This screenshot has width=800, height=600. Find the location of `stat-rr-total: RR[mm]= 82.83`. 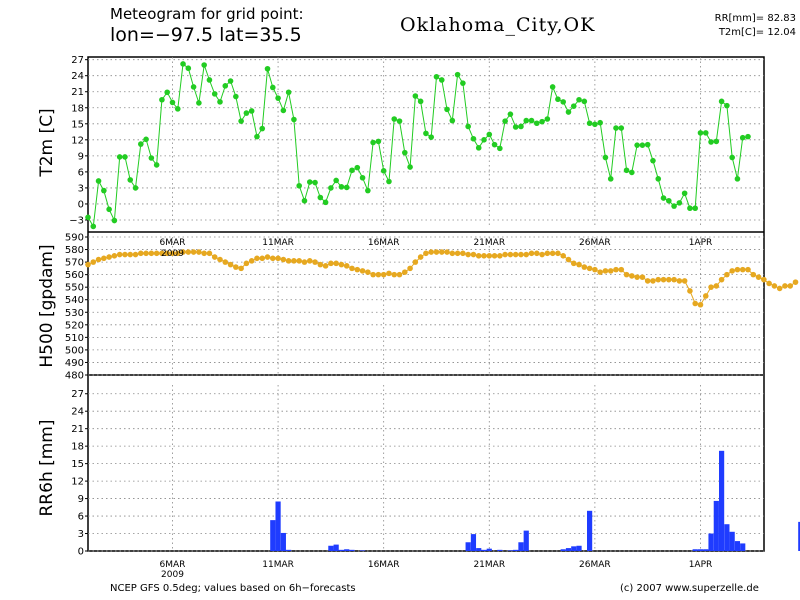

stat-rr-total: RR[mm]= 82.83 is located at coordinates (755, 18).